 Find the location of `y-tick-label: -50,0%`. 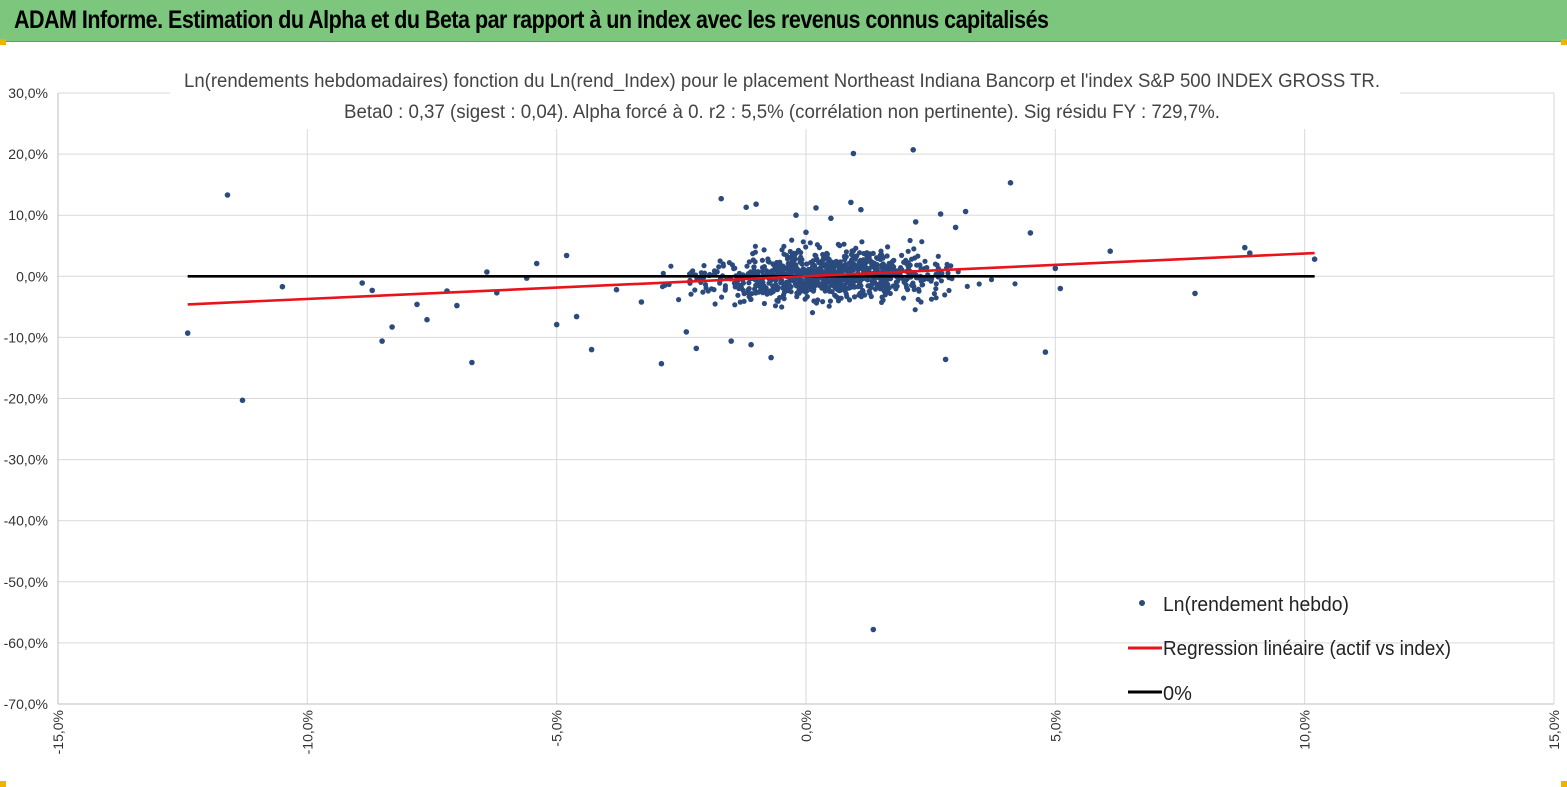

y-tick-label: -50,0% is located at coordinates (26, 582).